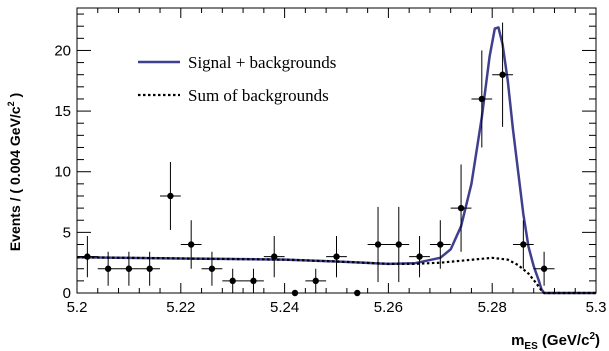 The height and width of the screenshot is (351, 609). I want to click on y-axis-label: Events / ( 0.004 GeV/c2 ), so click(14, 172).